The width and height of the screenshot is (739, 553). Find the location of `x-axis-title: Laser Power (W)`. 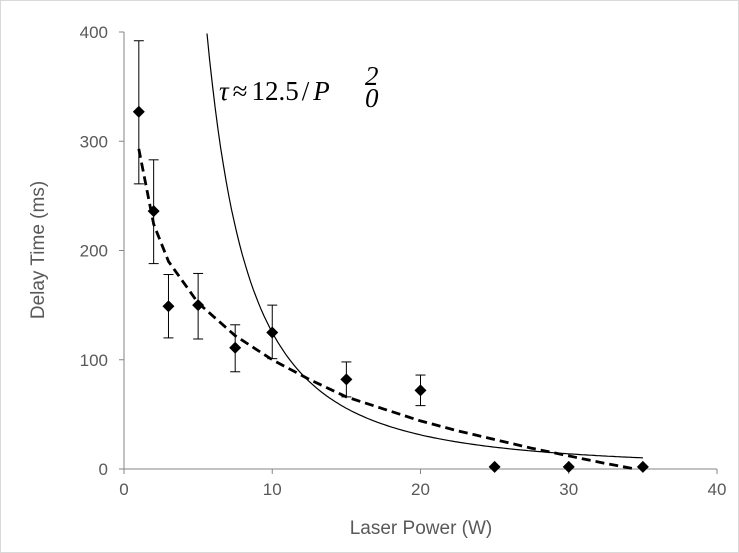

x-axis-title: Laser Power (W) is located at coordinates (421, 528).